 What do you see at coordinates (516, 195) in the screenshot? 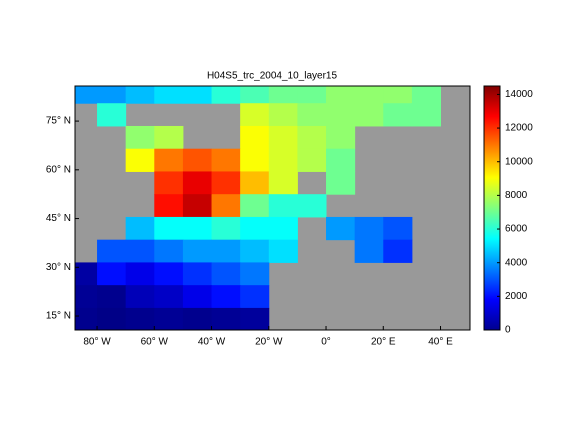
I see `colorbar-tick-label: 8000` at bounding box center [516, 195].